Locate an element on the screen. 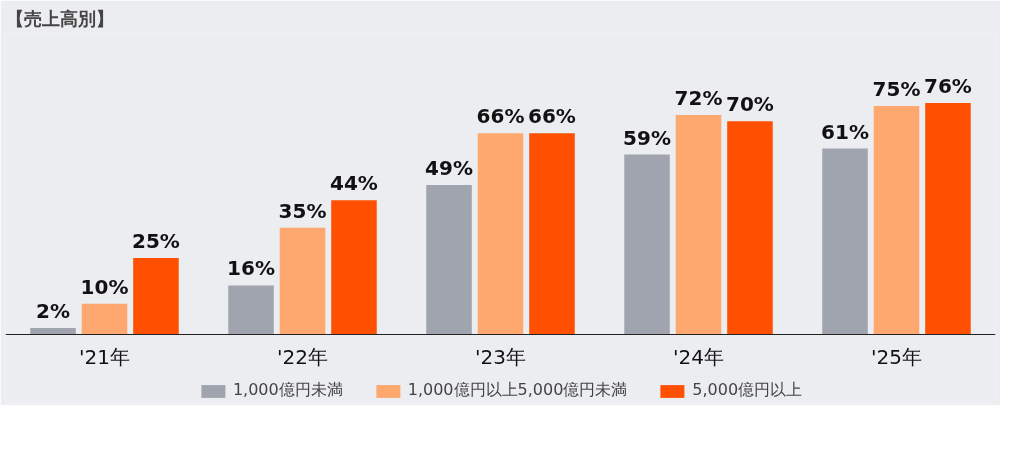 This screenshot has height=466, width=1012. data-label: 25% is located at coordinates (156, 241).